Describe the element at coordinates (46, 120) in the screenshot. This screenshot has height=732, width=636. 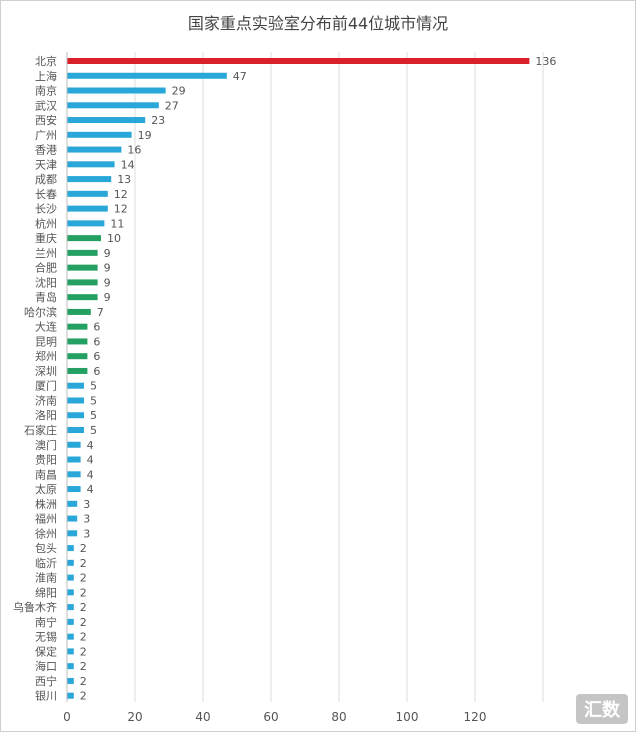
I see `category-label: 西安` at that location.